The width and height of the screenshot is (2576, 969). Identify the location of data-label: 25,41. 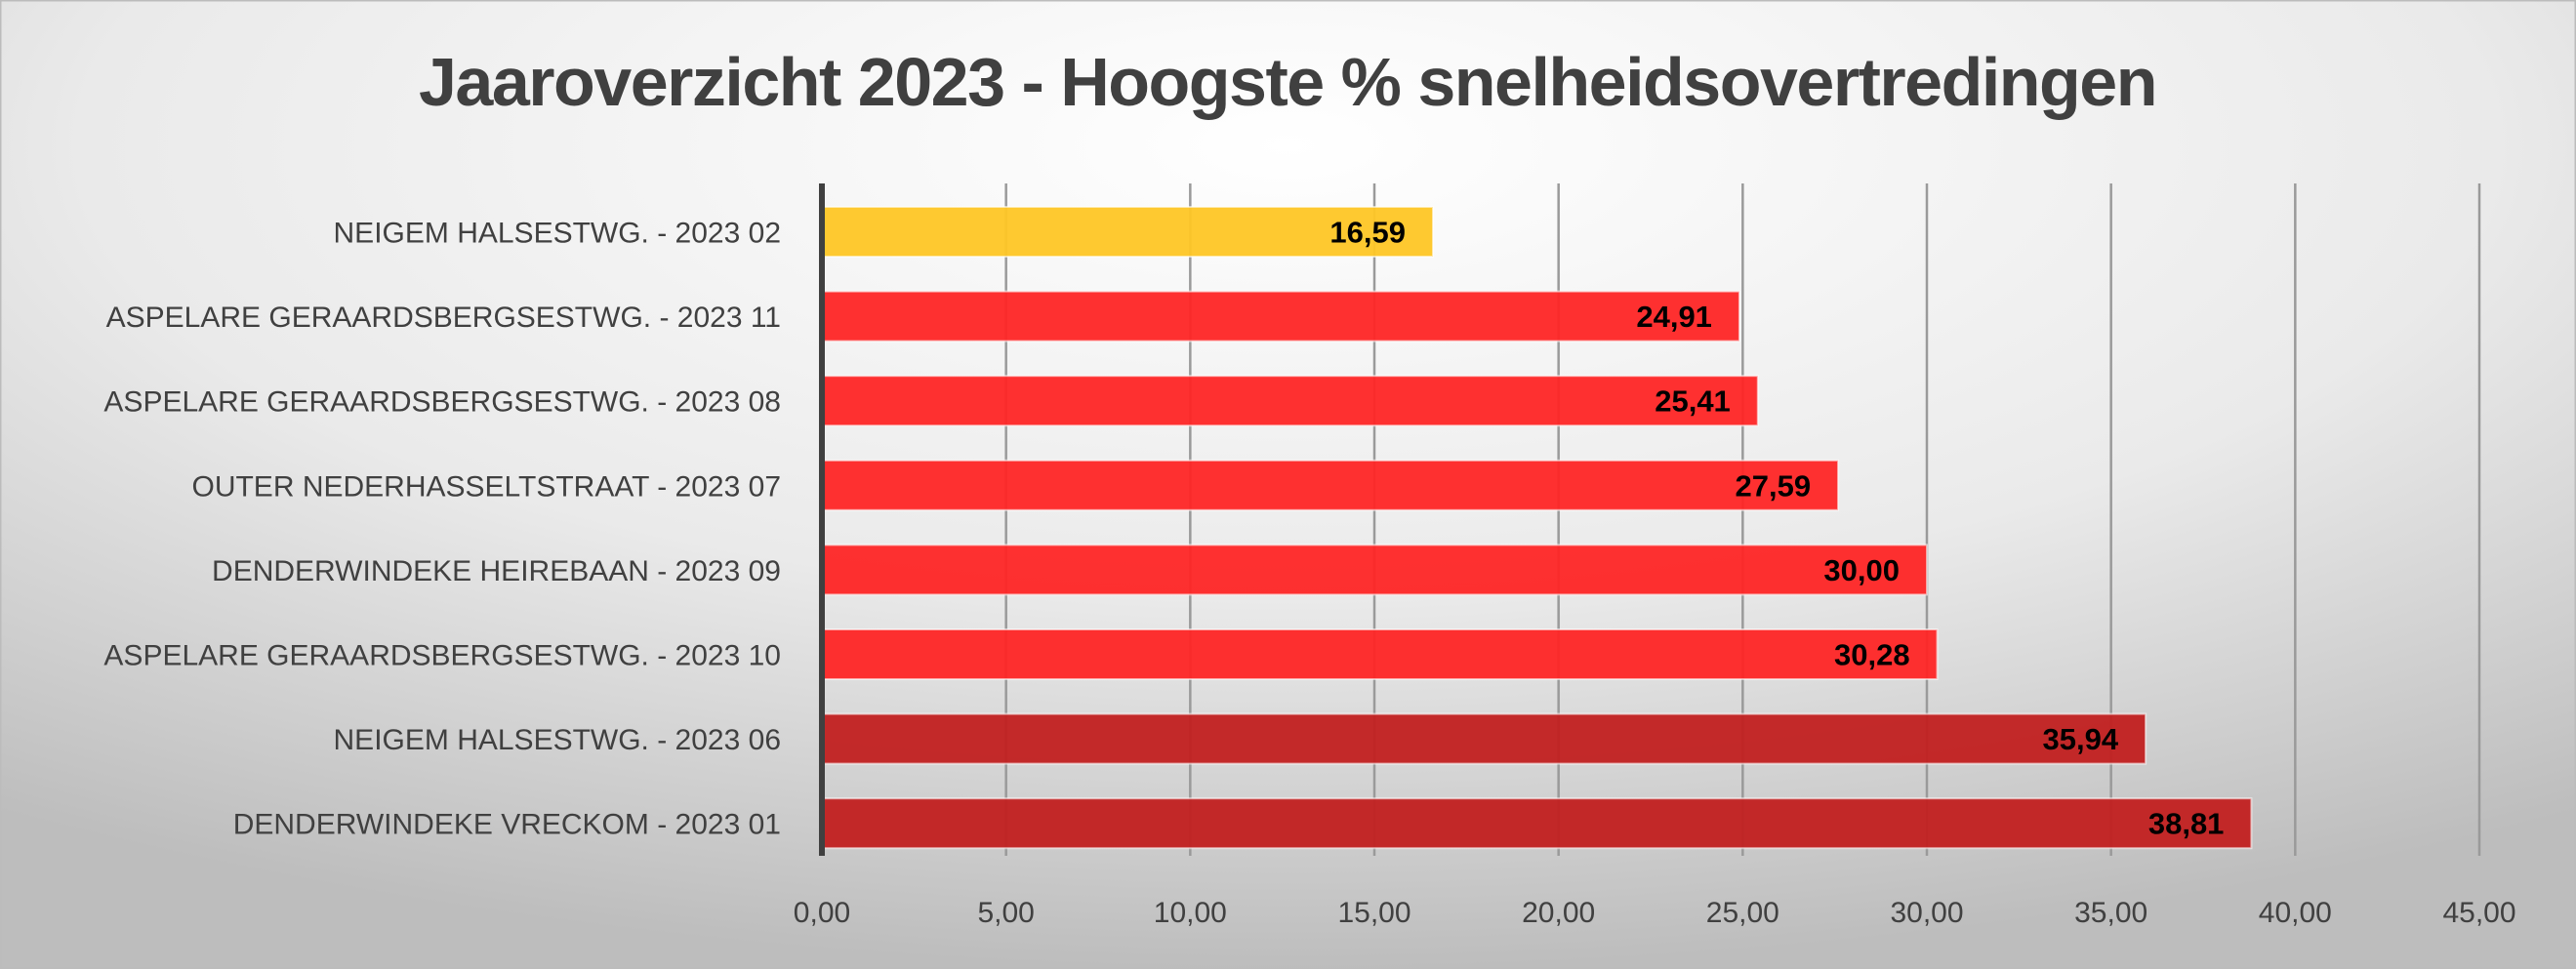
(1693, 401).